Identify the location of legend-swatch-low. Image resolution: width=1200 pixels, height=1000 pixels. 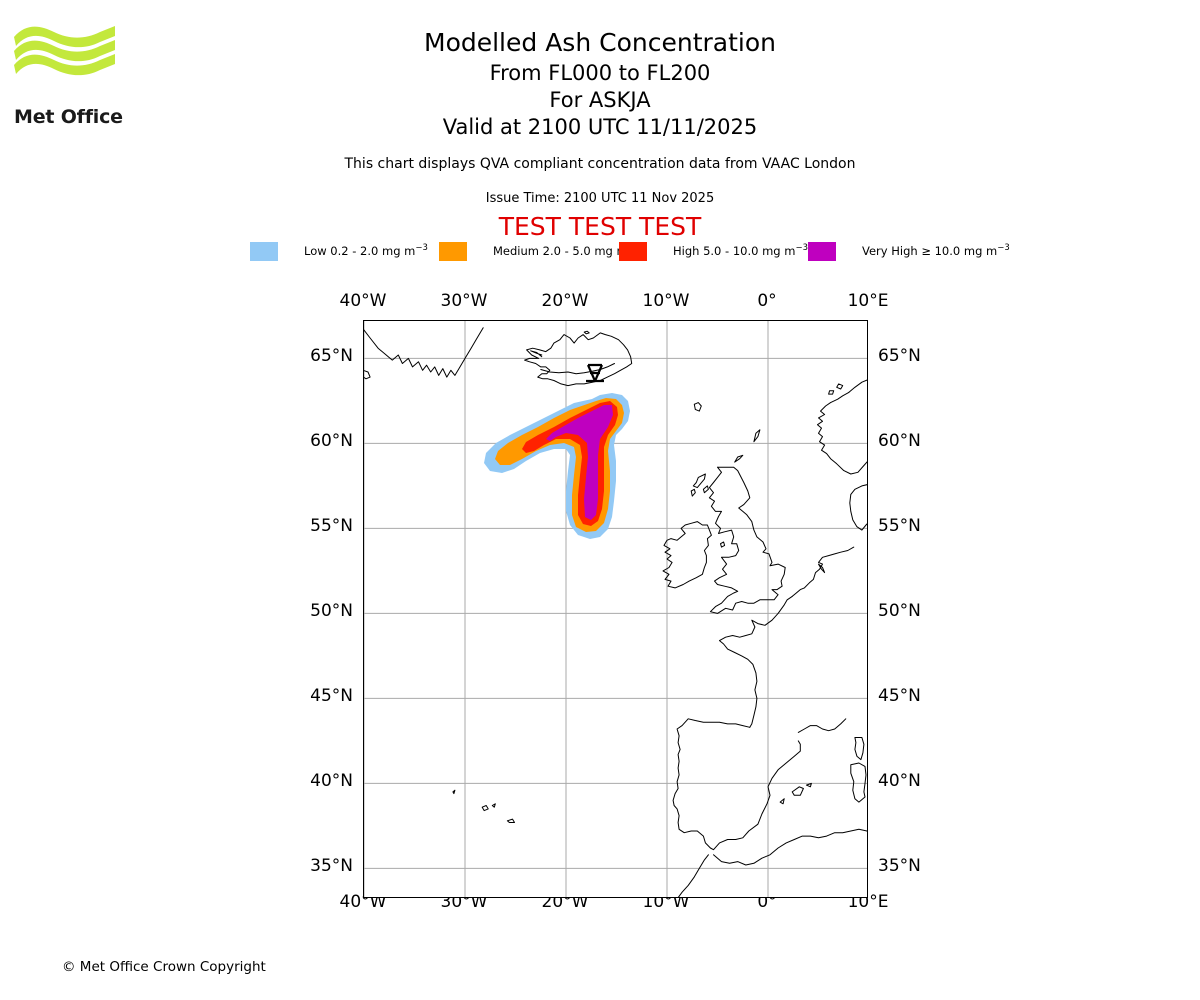
(264, 251).